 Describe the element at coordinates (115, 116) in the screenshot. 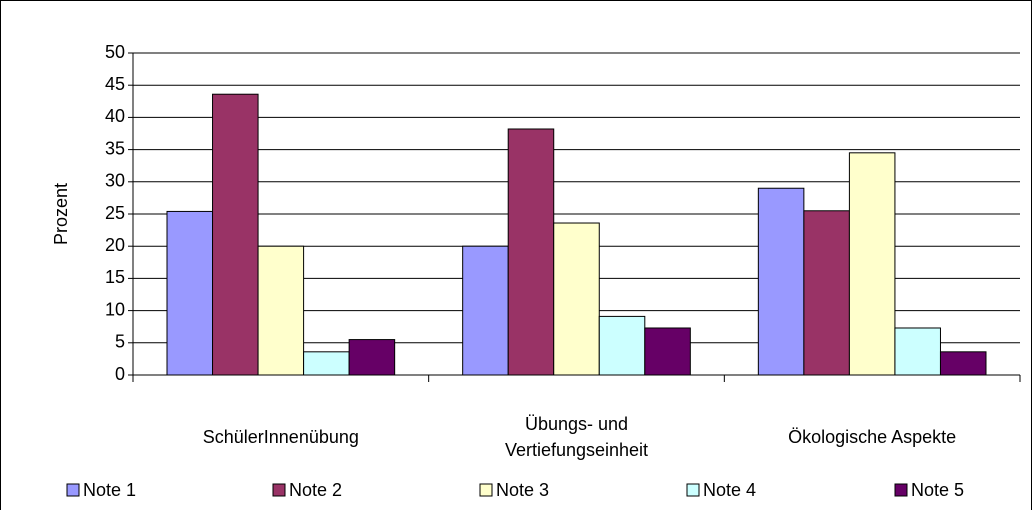

I see `y-tick-label: 40` at that location.